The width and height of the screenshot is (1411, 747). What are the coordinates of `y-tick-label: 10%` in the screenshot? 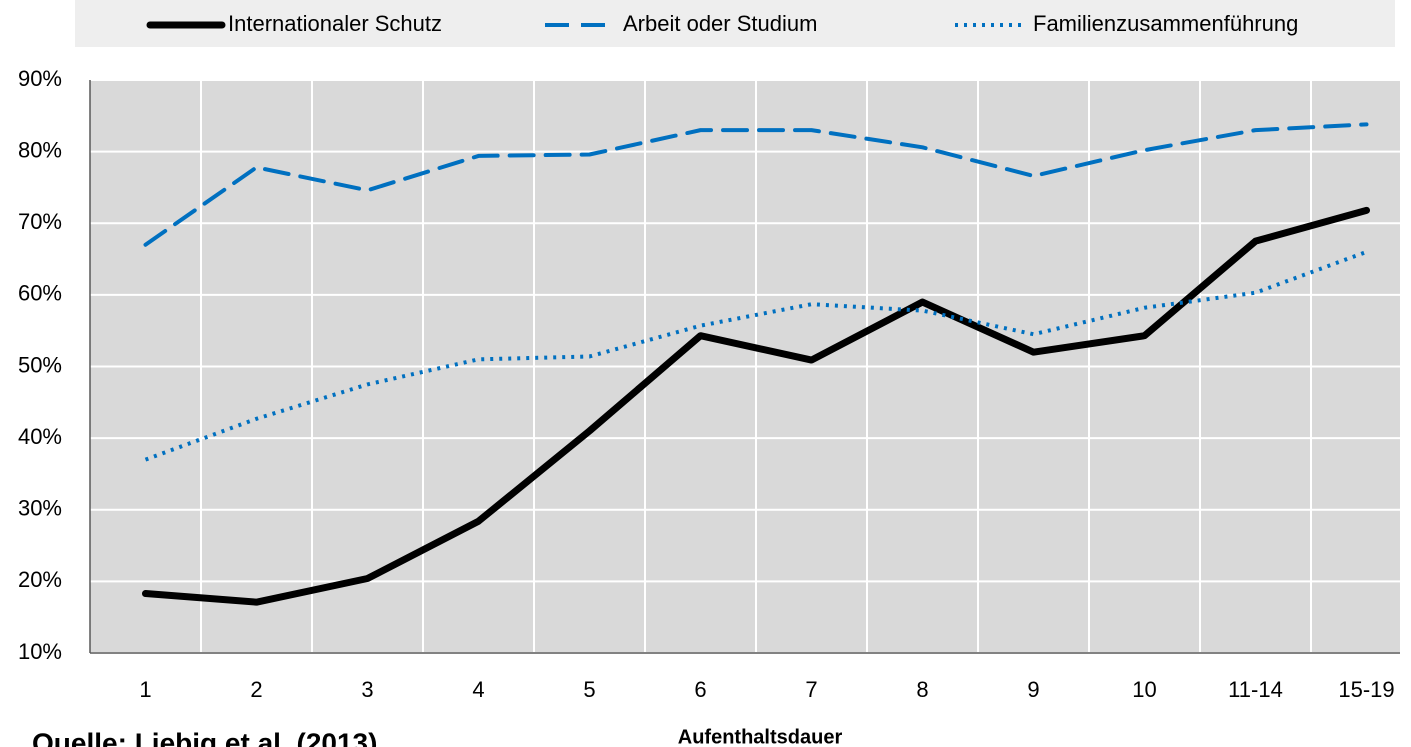 It's located at (40, 651).